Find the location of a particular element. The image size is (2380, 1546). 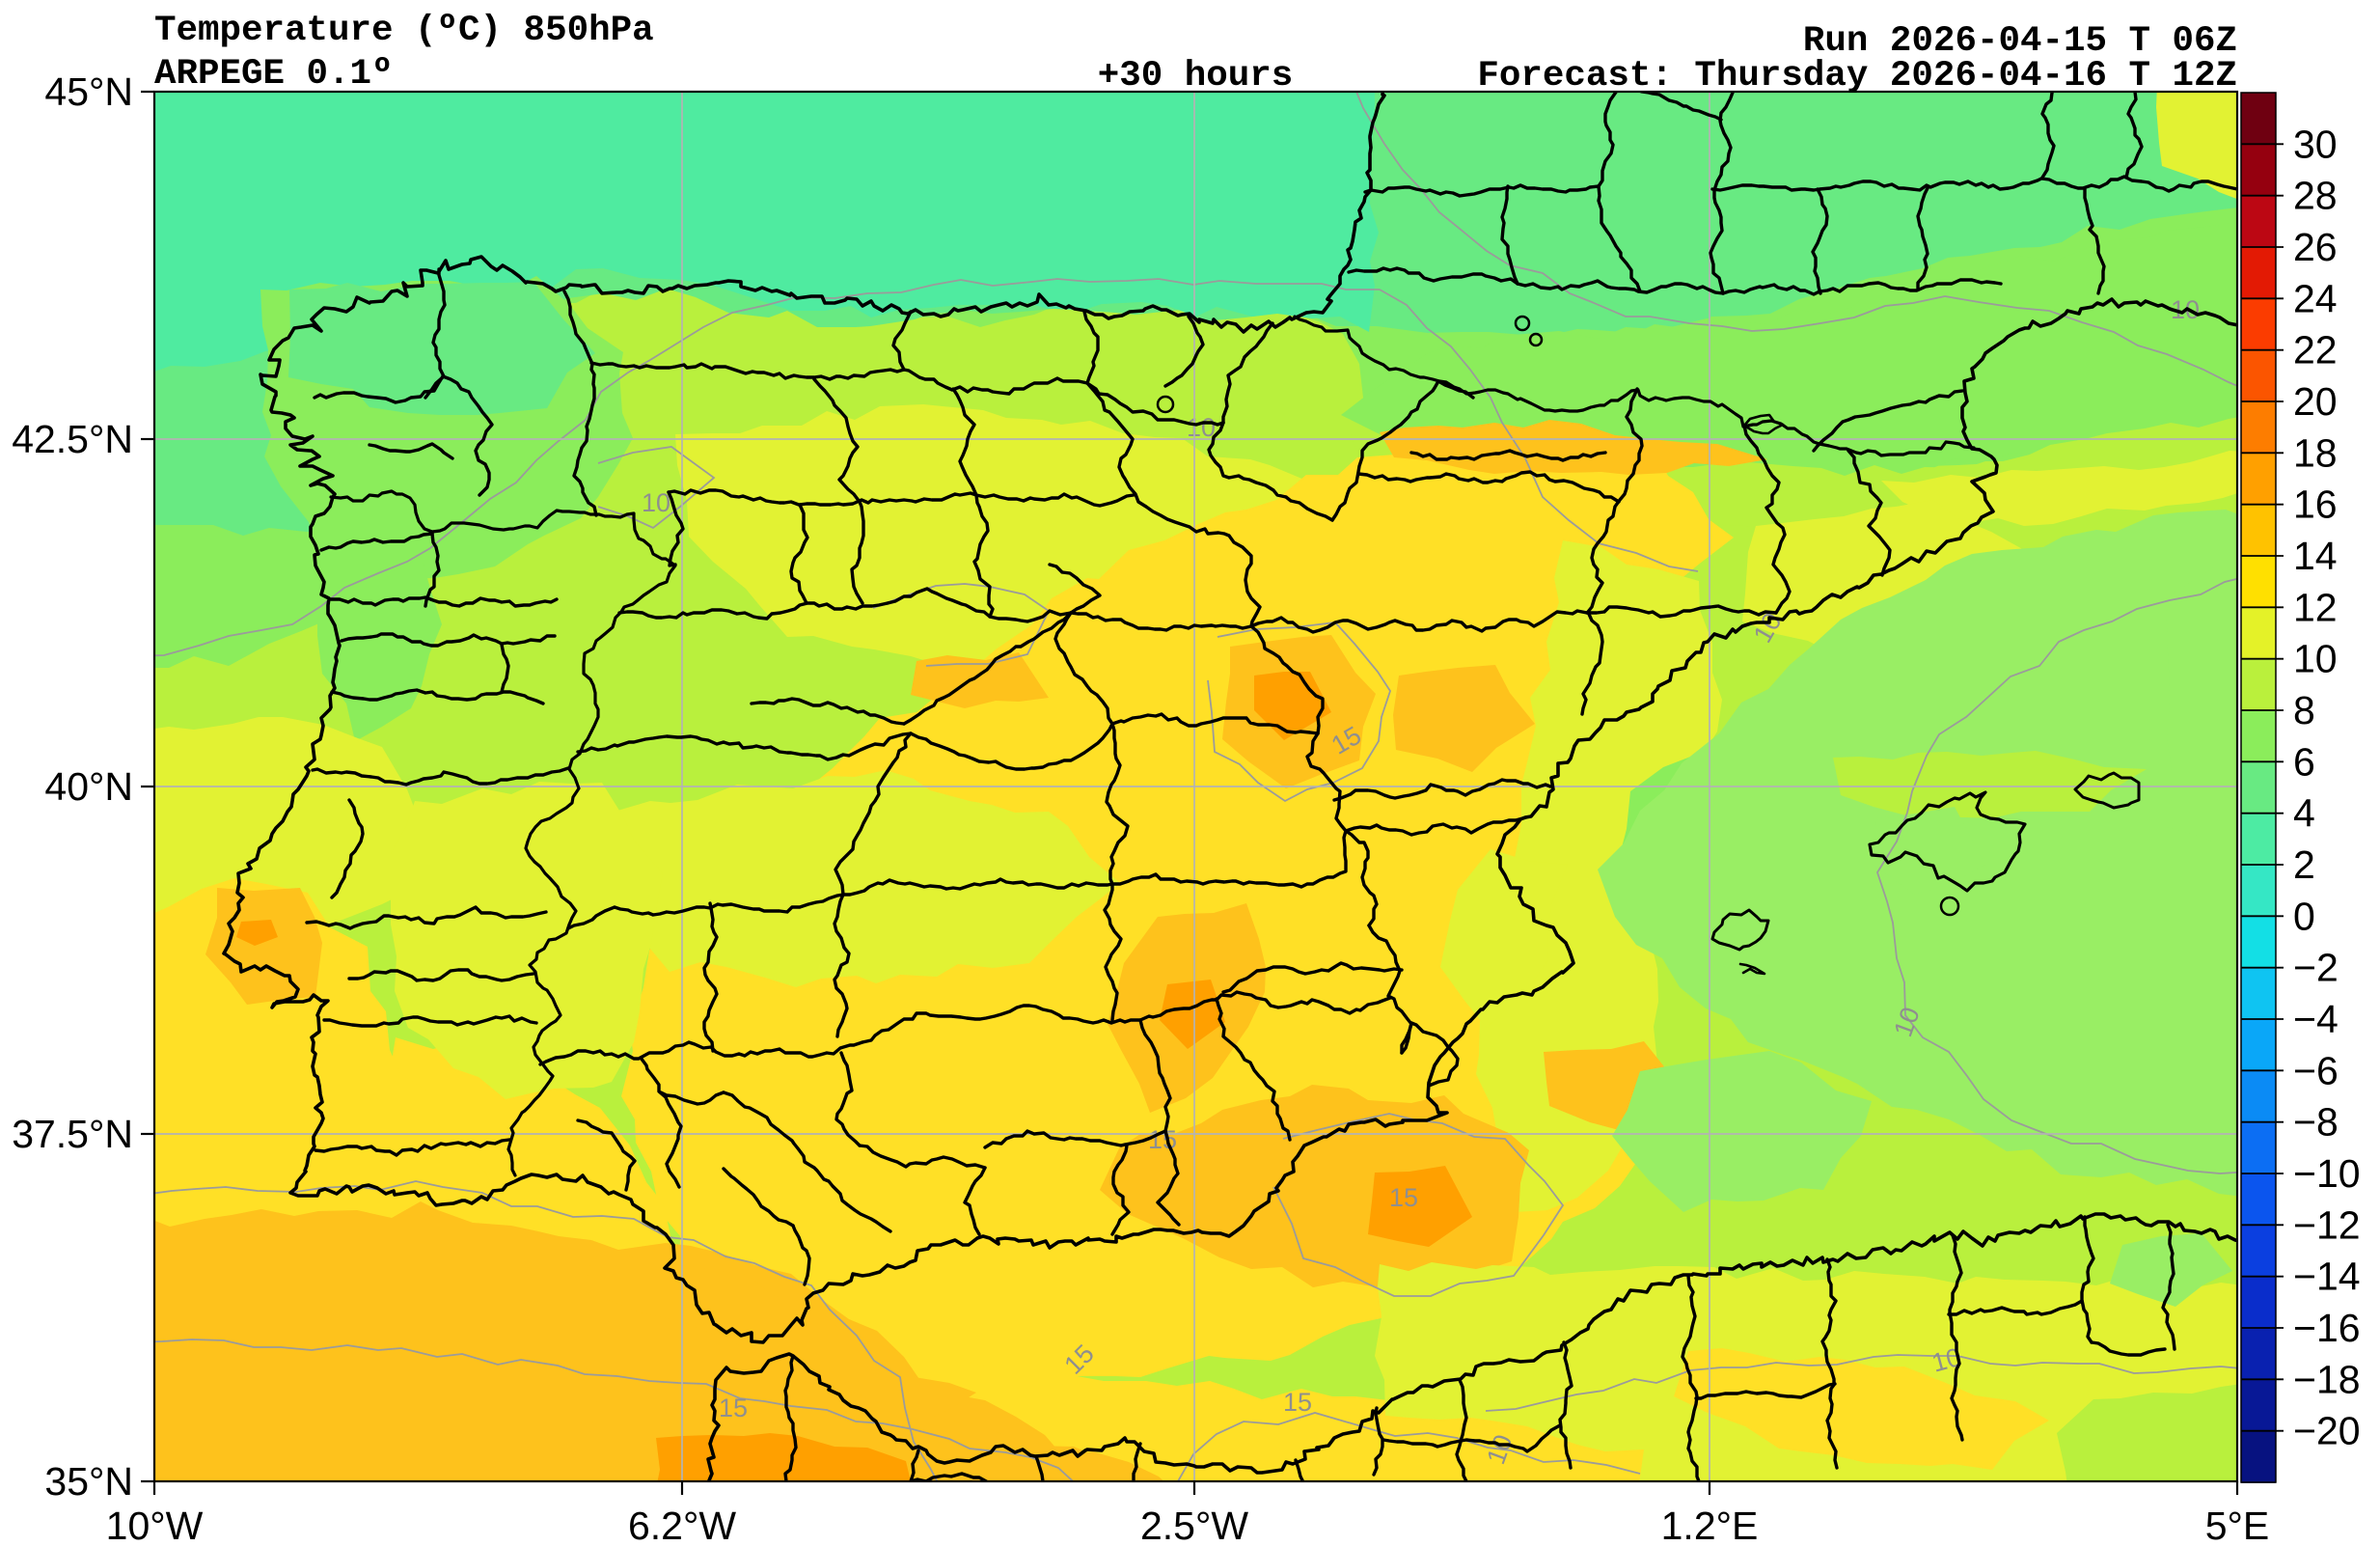

svg-text: 5°E is located at coordinates (2237, 1525).